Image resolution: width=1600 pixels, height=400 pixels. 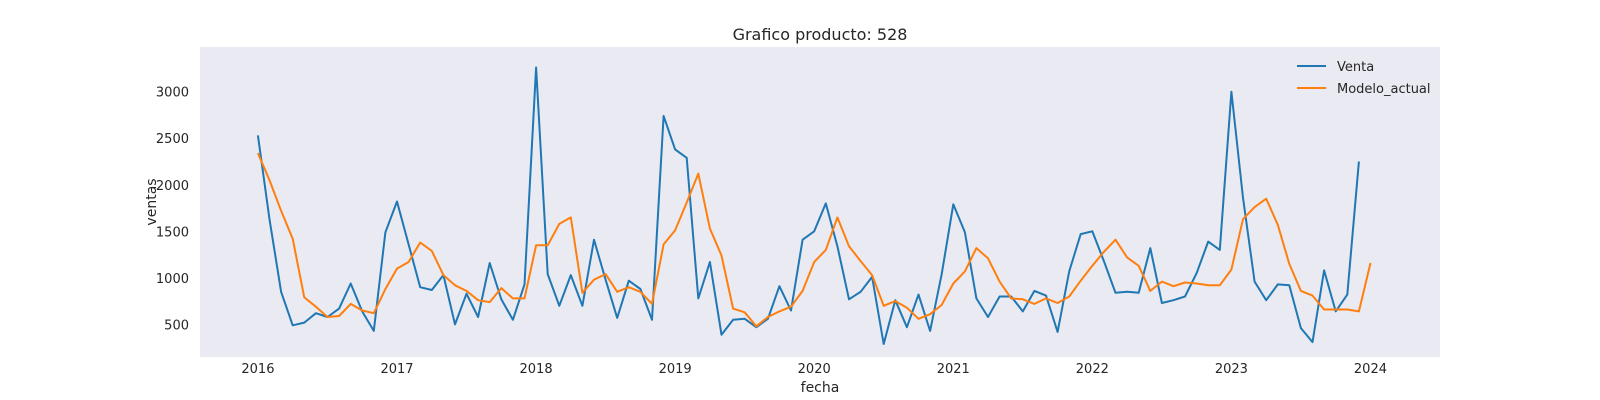 I want to click on x-tick-label: 2021, so click(x=953, y=369).